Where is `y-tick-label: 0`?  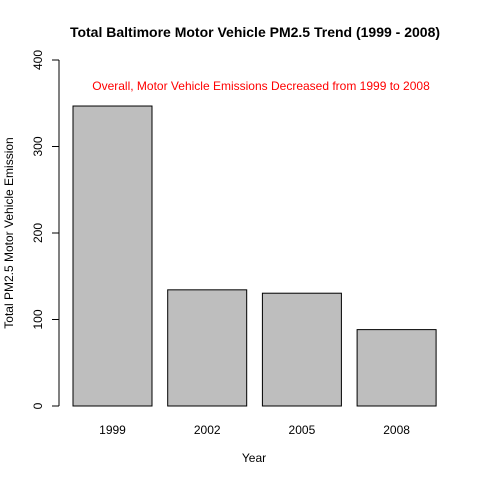 y-tick-label: 0 is located at coordinates (38, 405).